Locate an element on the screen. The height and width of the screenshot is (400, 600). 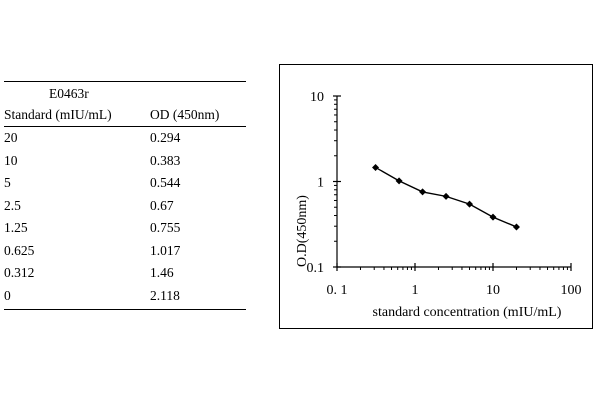
cell-od: 2.118 is located at coordinates (165, 295).